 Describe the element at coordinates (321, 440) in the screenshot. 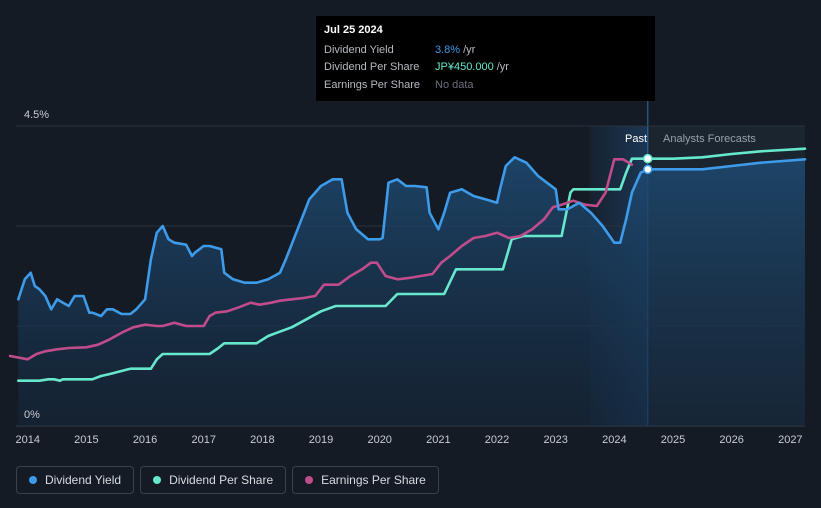

I see `x-tick-label: 2019` at that location.